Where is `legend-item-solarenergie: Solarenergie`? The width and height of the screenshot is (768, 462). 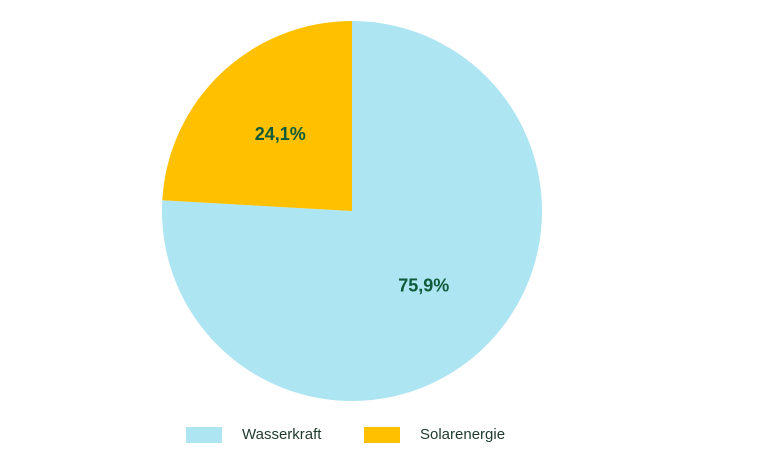 legend-item-solarenergie: Solarenergie is located at coordinates (434, 434).